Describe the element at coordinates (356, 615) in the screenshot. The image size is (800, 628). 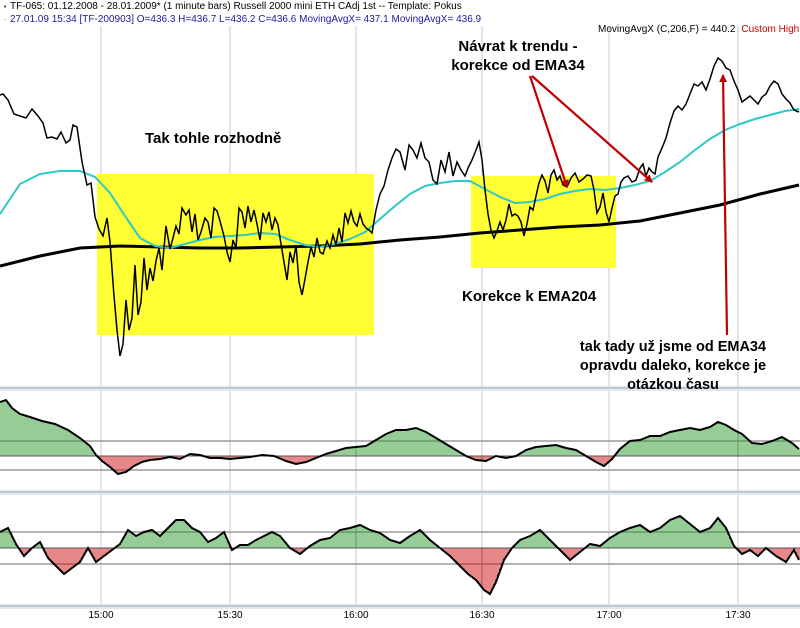
I see `x-tick-label: 16:00` at that location.